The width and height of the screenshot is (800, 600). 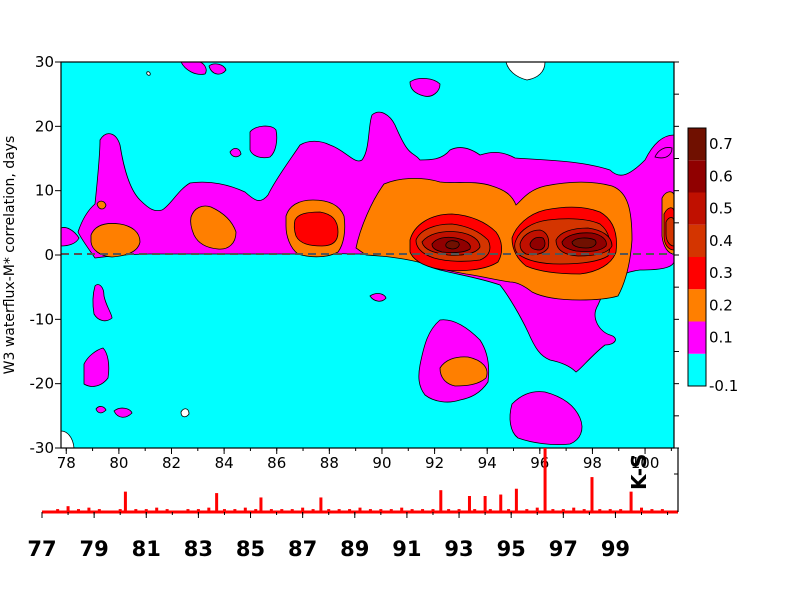 I want to click on patch-93-top, so click(x=425, y=87).